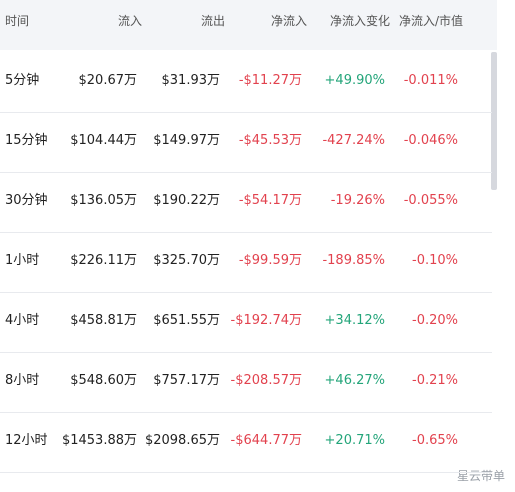 This screenshot has height=492, width=515. Describe the element at coordinates (103, 260) in the screenshot. I see `table-cell: $226.11万` at that location.